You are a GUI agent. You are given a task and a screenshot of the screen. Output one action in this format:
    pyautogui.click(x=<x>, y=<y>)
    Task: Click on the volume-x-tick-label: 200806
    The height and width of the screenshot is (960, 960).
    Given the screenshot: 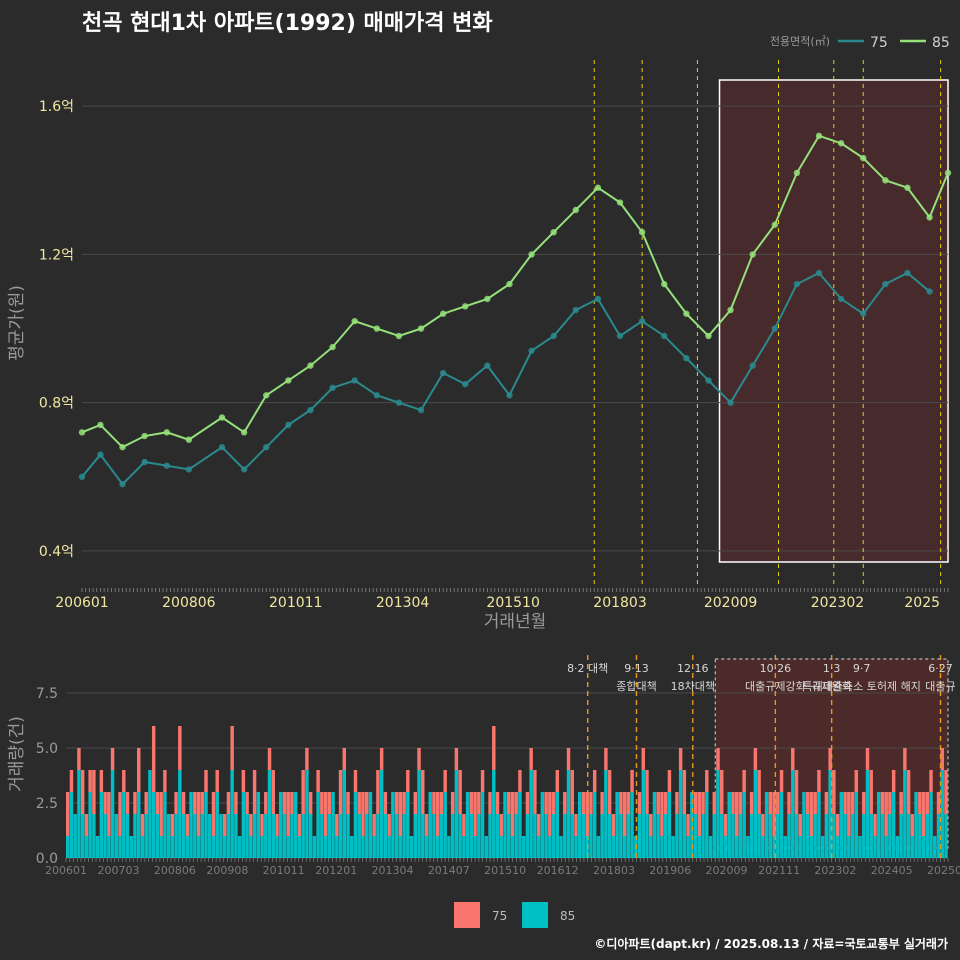 What is the action you would take?
    pyautogui.click(x=175, y=870)
    